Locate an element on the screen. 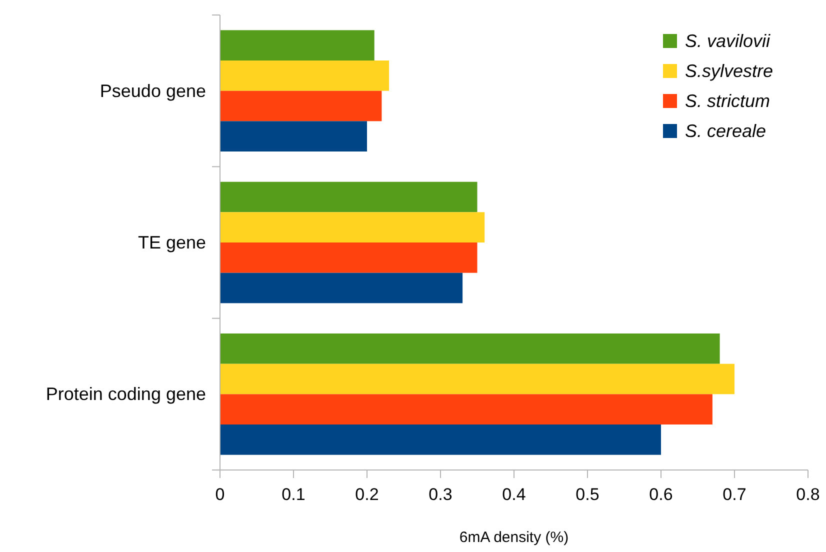 This screenshot has width=826, height=552. x-tick-label: 0.1 is located at coordinates (294, 494).